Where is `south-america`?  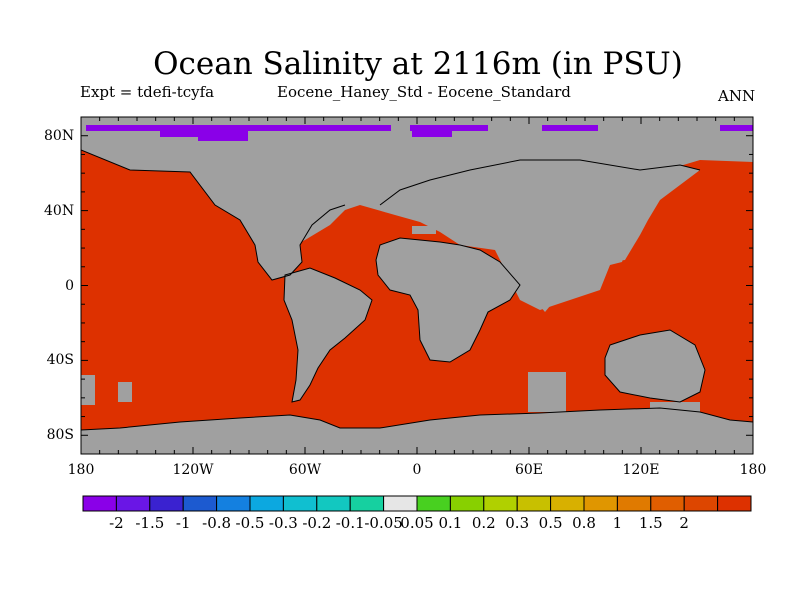
south-america is located at coordinates (328, 335).